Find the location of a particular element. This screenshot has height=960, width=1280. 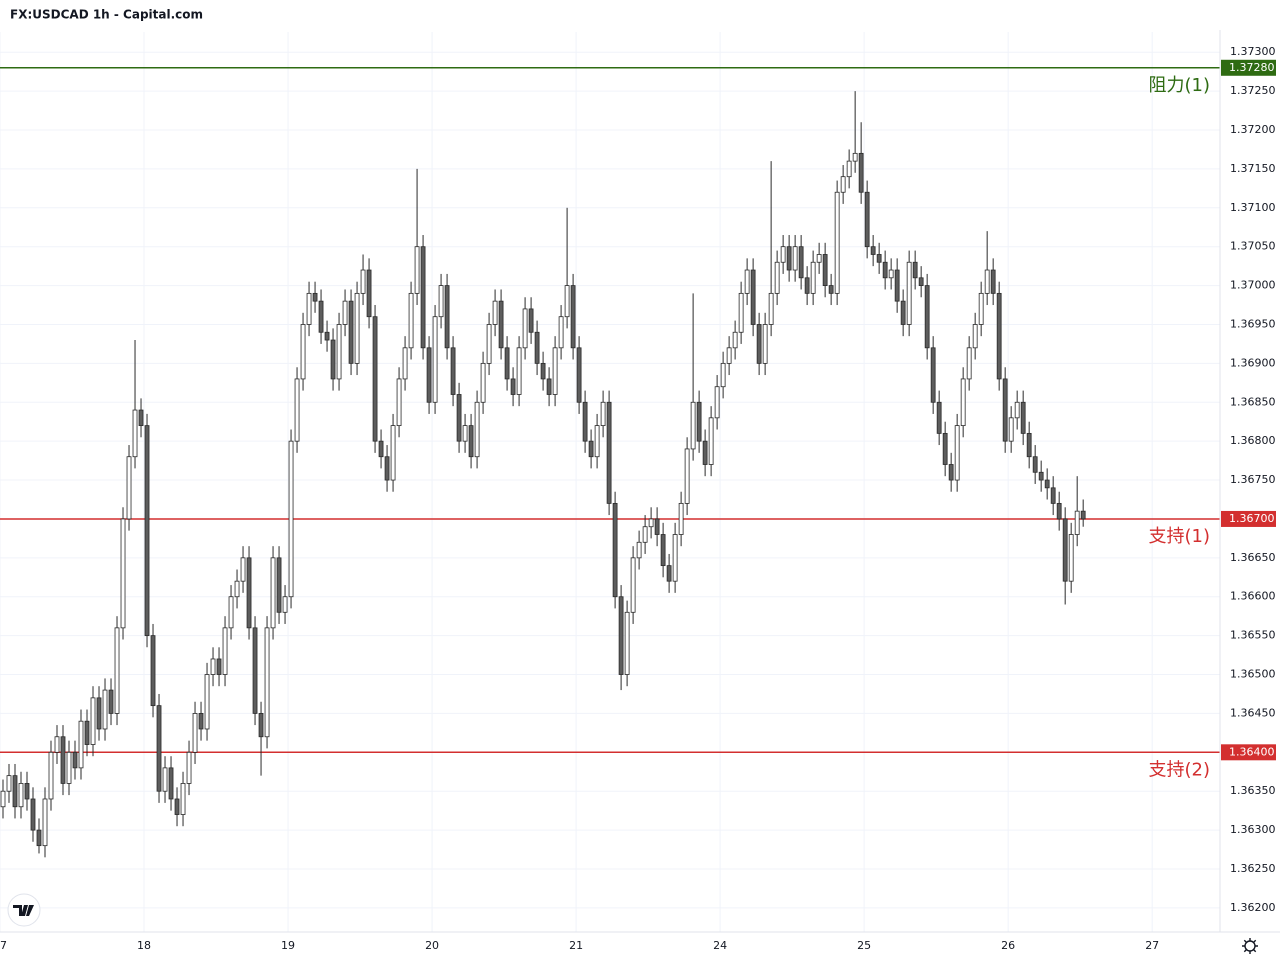

settings-icon is located at coordinates (1250, 946).